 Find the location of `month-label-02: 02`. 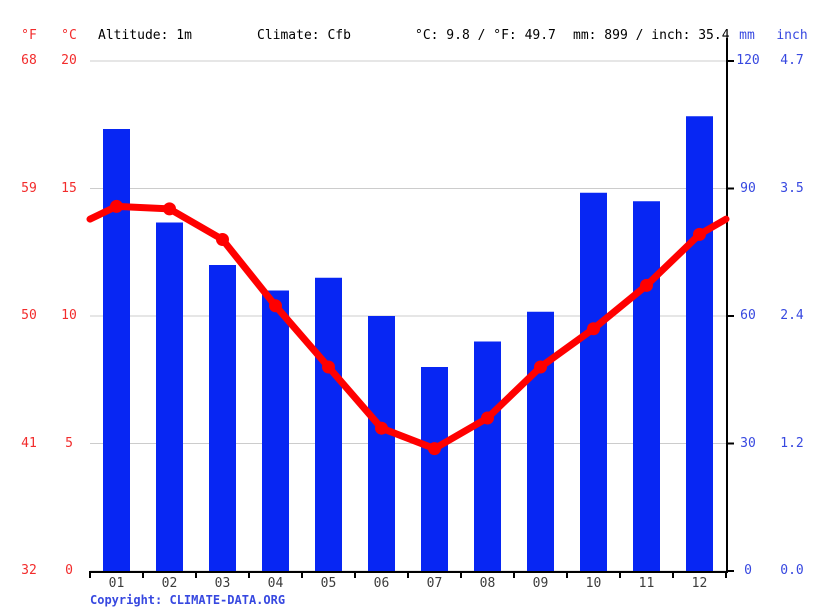

month-label-02: 02 is located at coordinates (169, 583).